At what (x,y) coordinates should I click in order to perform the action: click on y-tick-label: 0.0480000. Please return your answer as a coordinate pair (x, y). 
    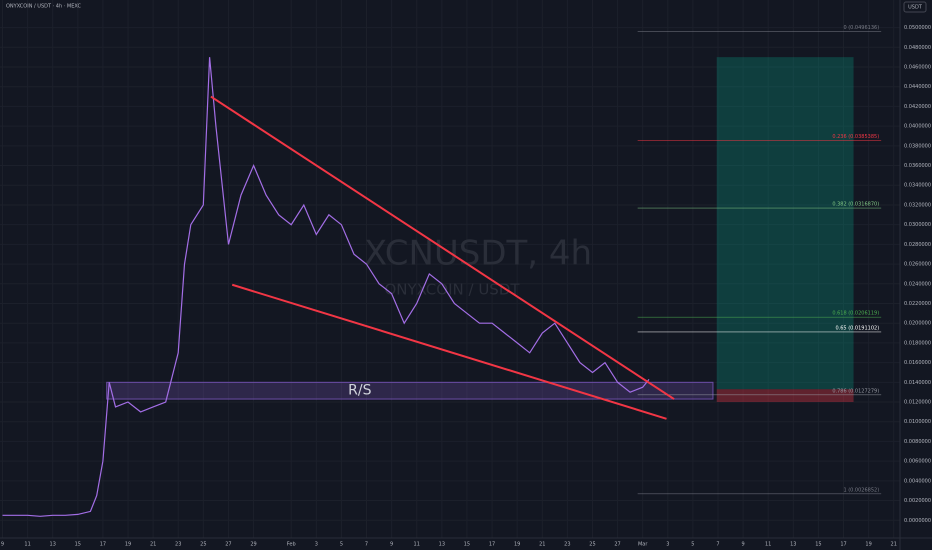
    Looking at the image, I should click on (917, 48).